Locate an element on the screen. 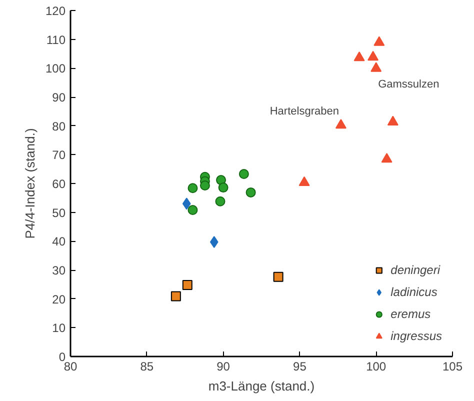 The width and height of the screenshot is (474, 401). y-axis-title: P4/4-Index (stand.) is located at coordinates (30, 183).